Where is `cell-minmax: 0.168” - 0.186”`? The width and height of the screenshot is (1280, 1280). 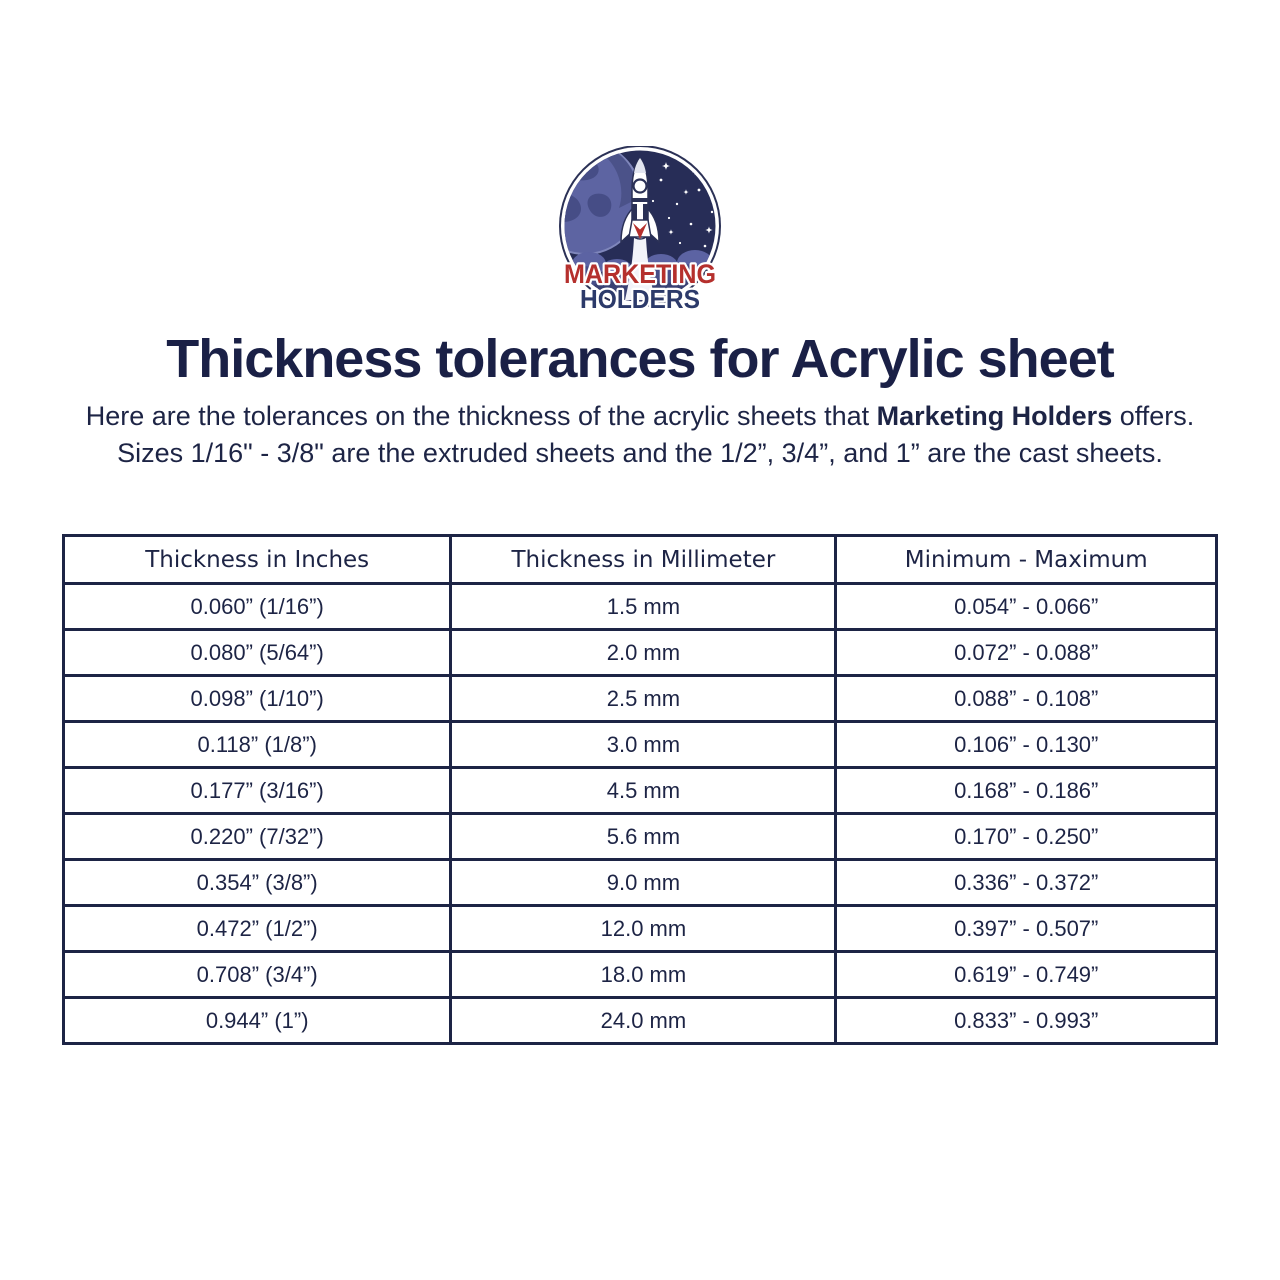
cell-minmax: 0.168” - 0.186” is located at coordinates (1026, 790).